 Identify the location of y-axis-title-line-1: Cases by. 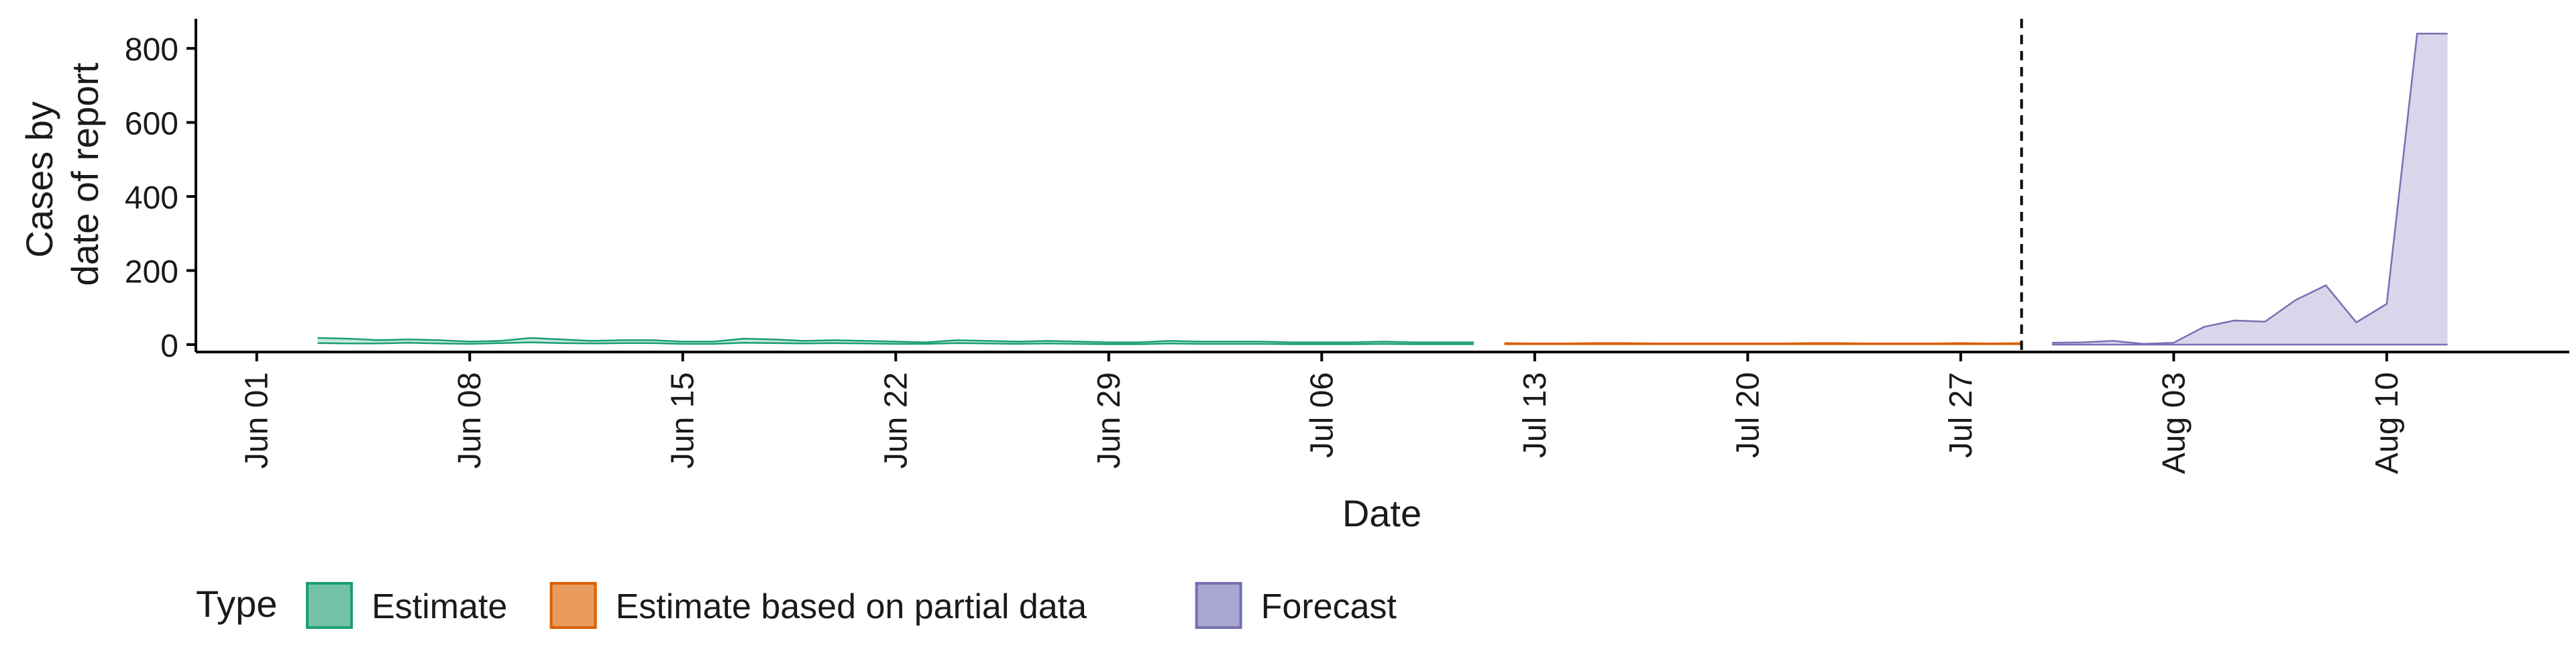
(39, 179).